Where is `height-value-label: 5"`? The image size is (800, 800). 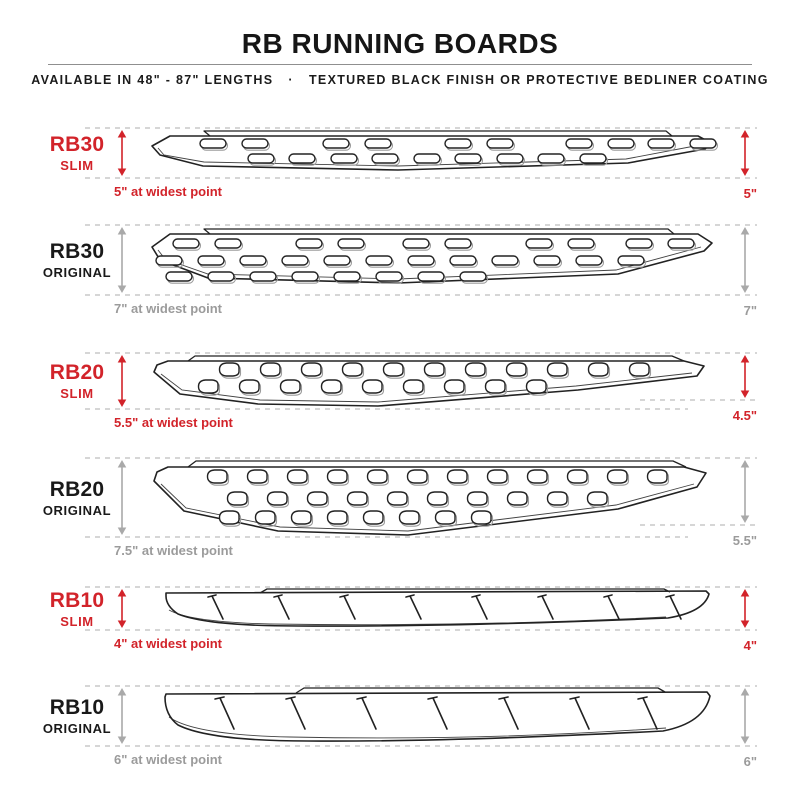
height-value-label: 5" is located at coordinates (750, 193).